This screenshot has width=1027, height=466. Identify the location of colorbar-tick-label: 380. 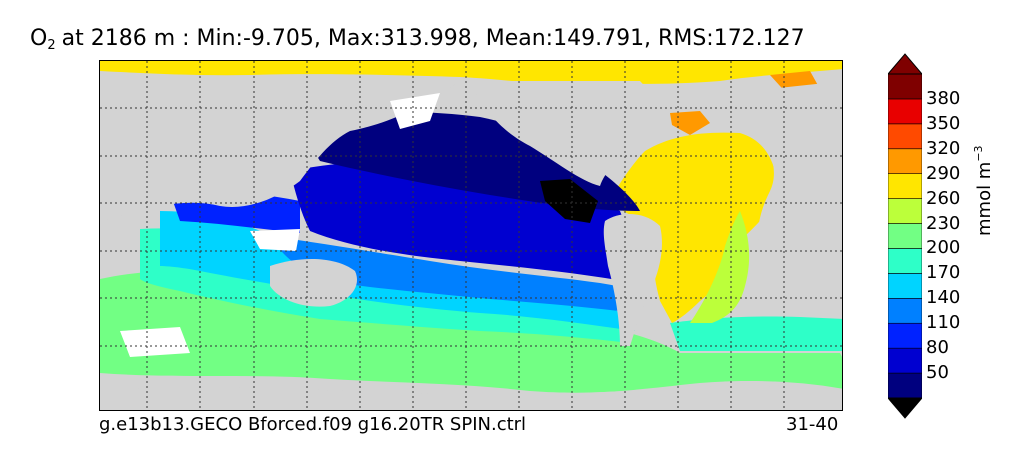
(943, 98).